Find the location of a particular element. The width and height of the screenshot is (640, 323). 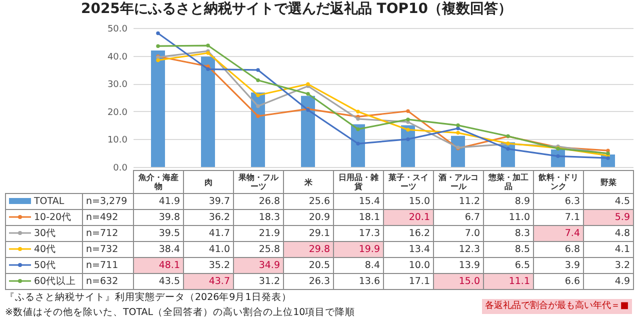

data-label: 4.5 is located at coordinates (609, 202).